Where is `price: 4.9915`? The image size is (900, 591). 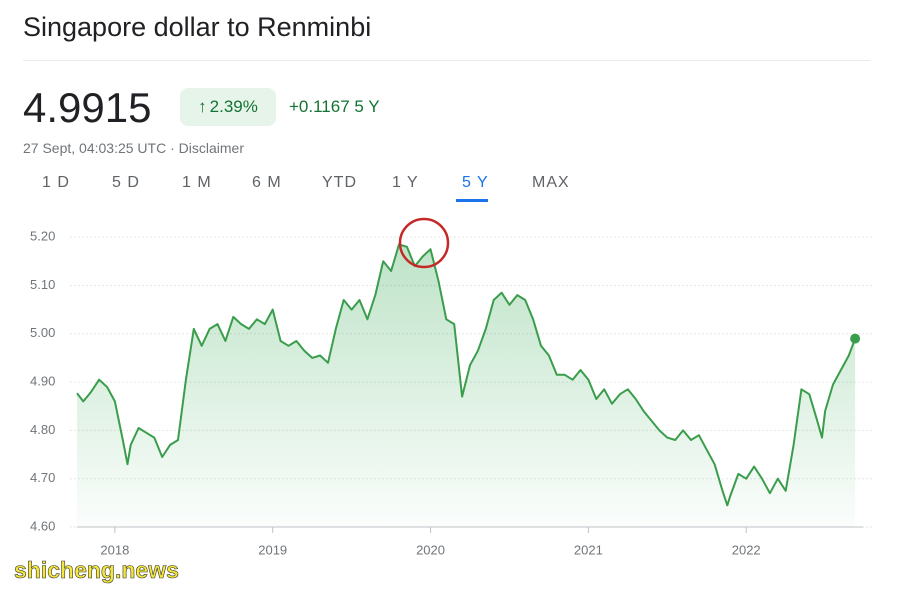
price: 4.9915 is located at coordinates (87, 107).